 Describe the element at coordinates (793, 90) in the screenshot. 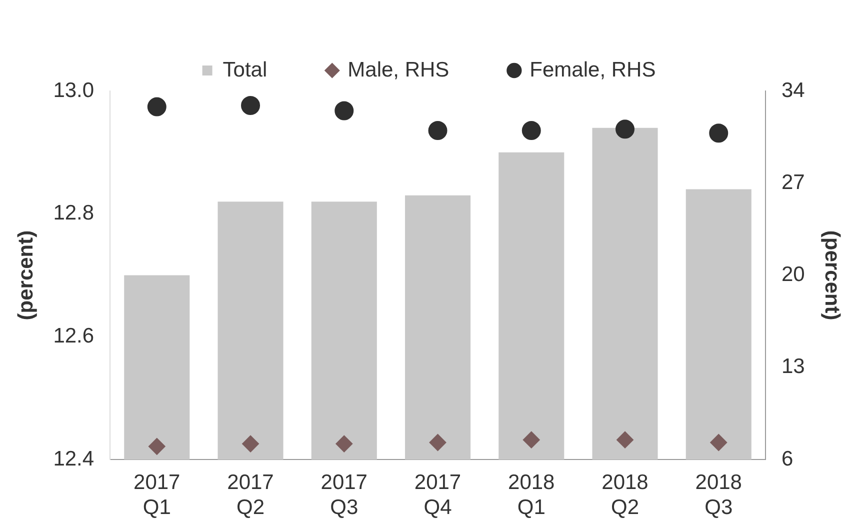

I see `y2-tick-label: 34` at that location.